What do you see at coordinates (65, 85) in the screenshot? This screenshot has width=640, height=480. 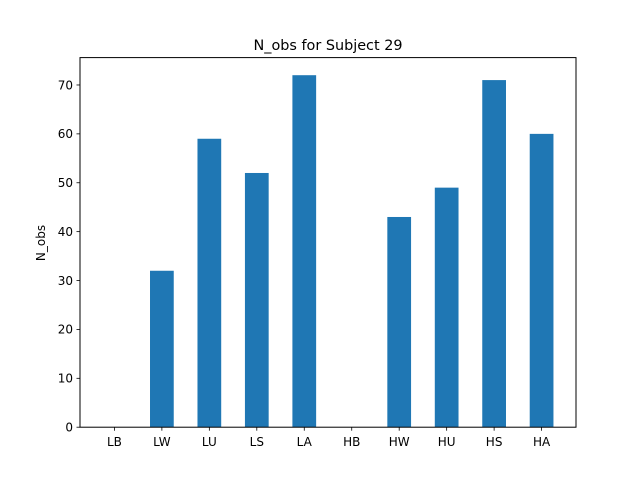 I see `y-tick-label: 70` at bounding box center [65, 85].